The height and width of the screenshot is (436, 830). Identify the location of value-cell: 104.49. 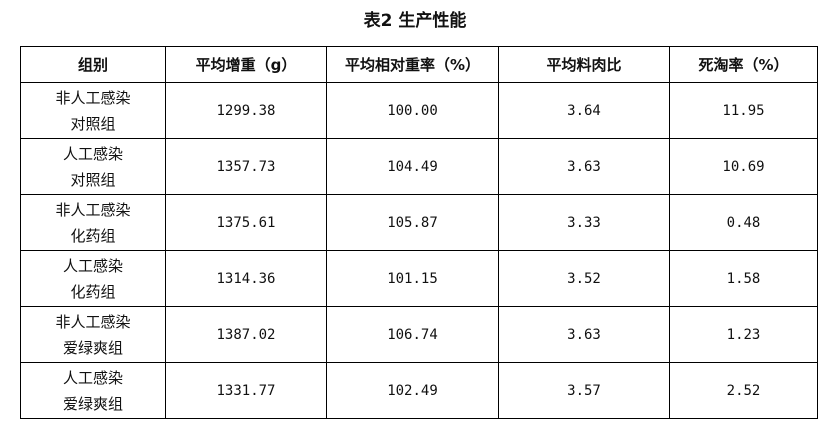
(412, 166).